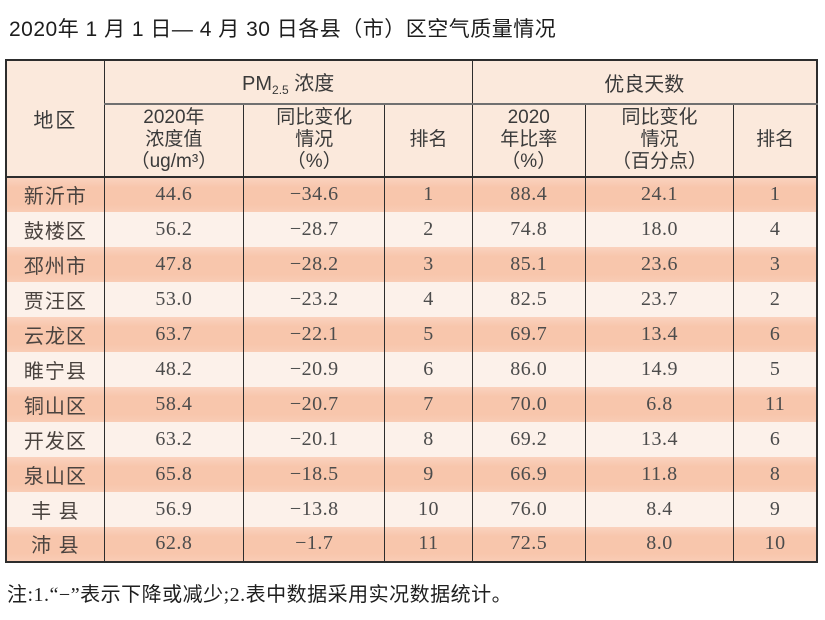 This screenshot has width=825, height=620. What do you see at coordinates (55, 194) in the screenshot?
I see `region-cell: 新沂市` at bounding box center [55, 194].